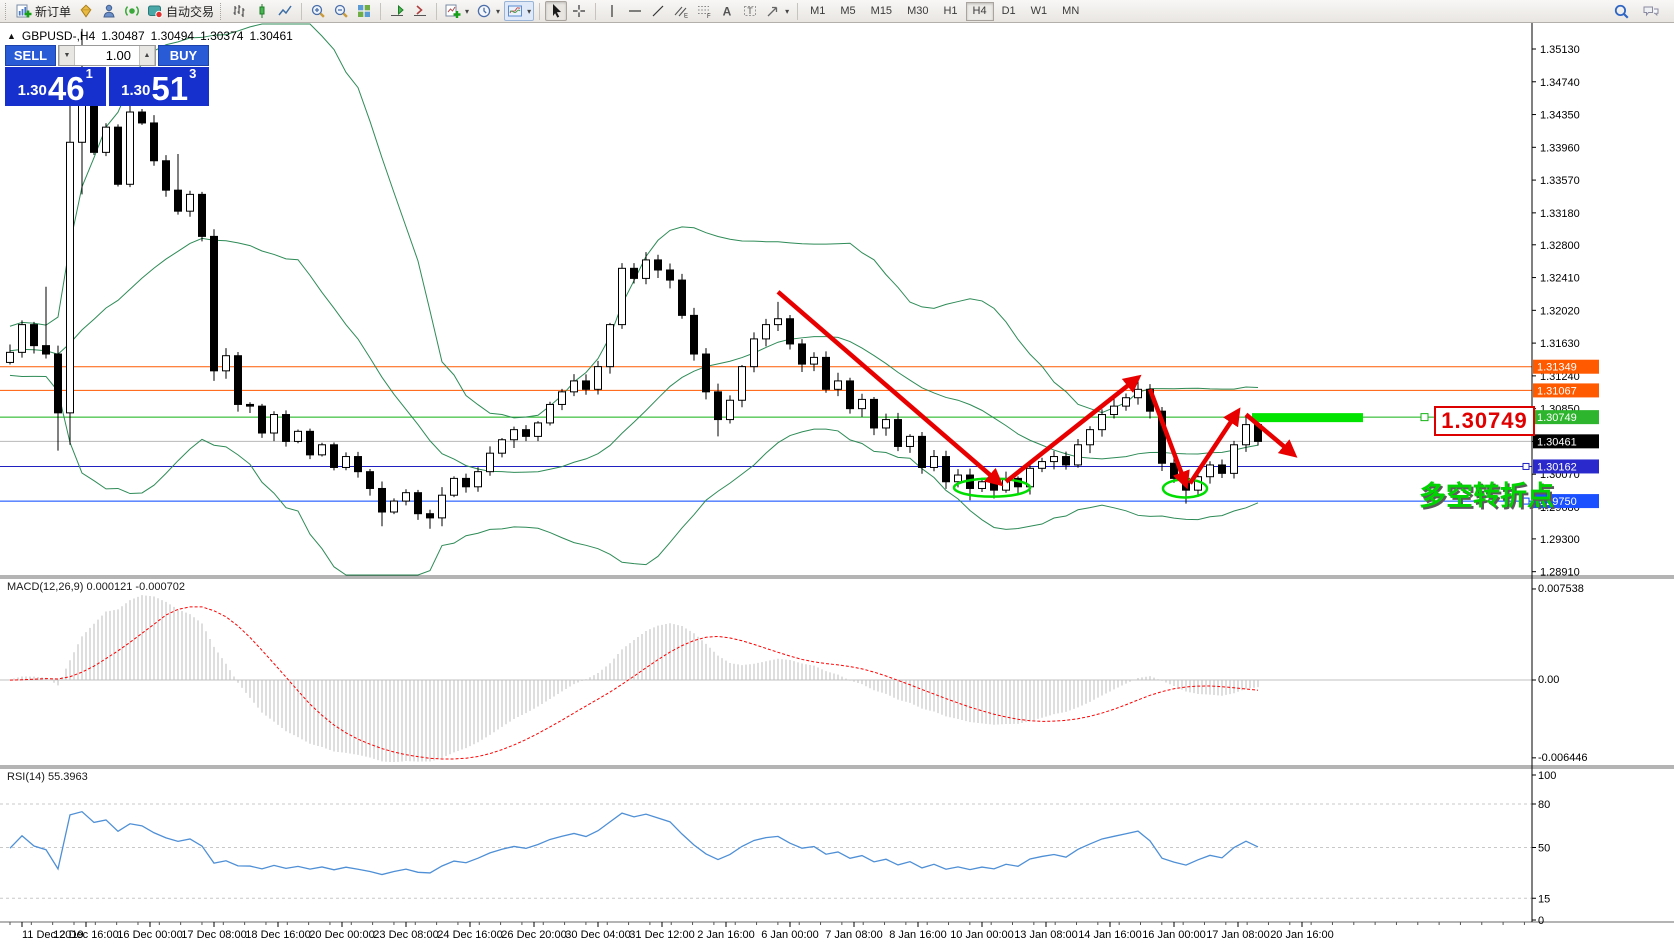  What do you see at coordinates (726, 935) in the screenshot?
I see `svg-text: 2 Jan 16:00` at bounding box center [726, 935].